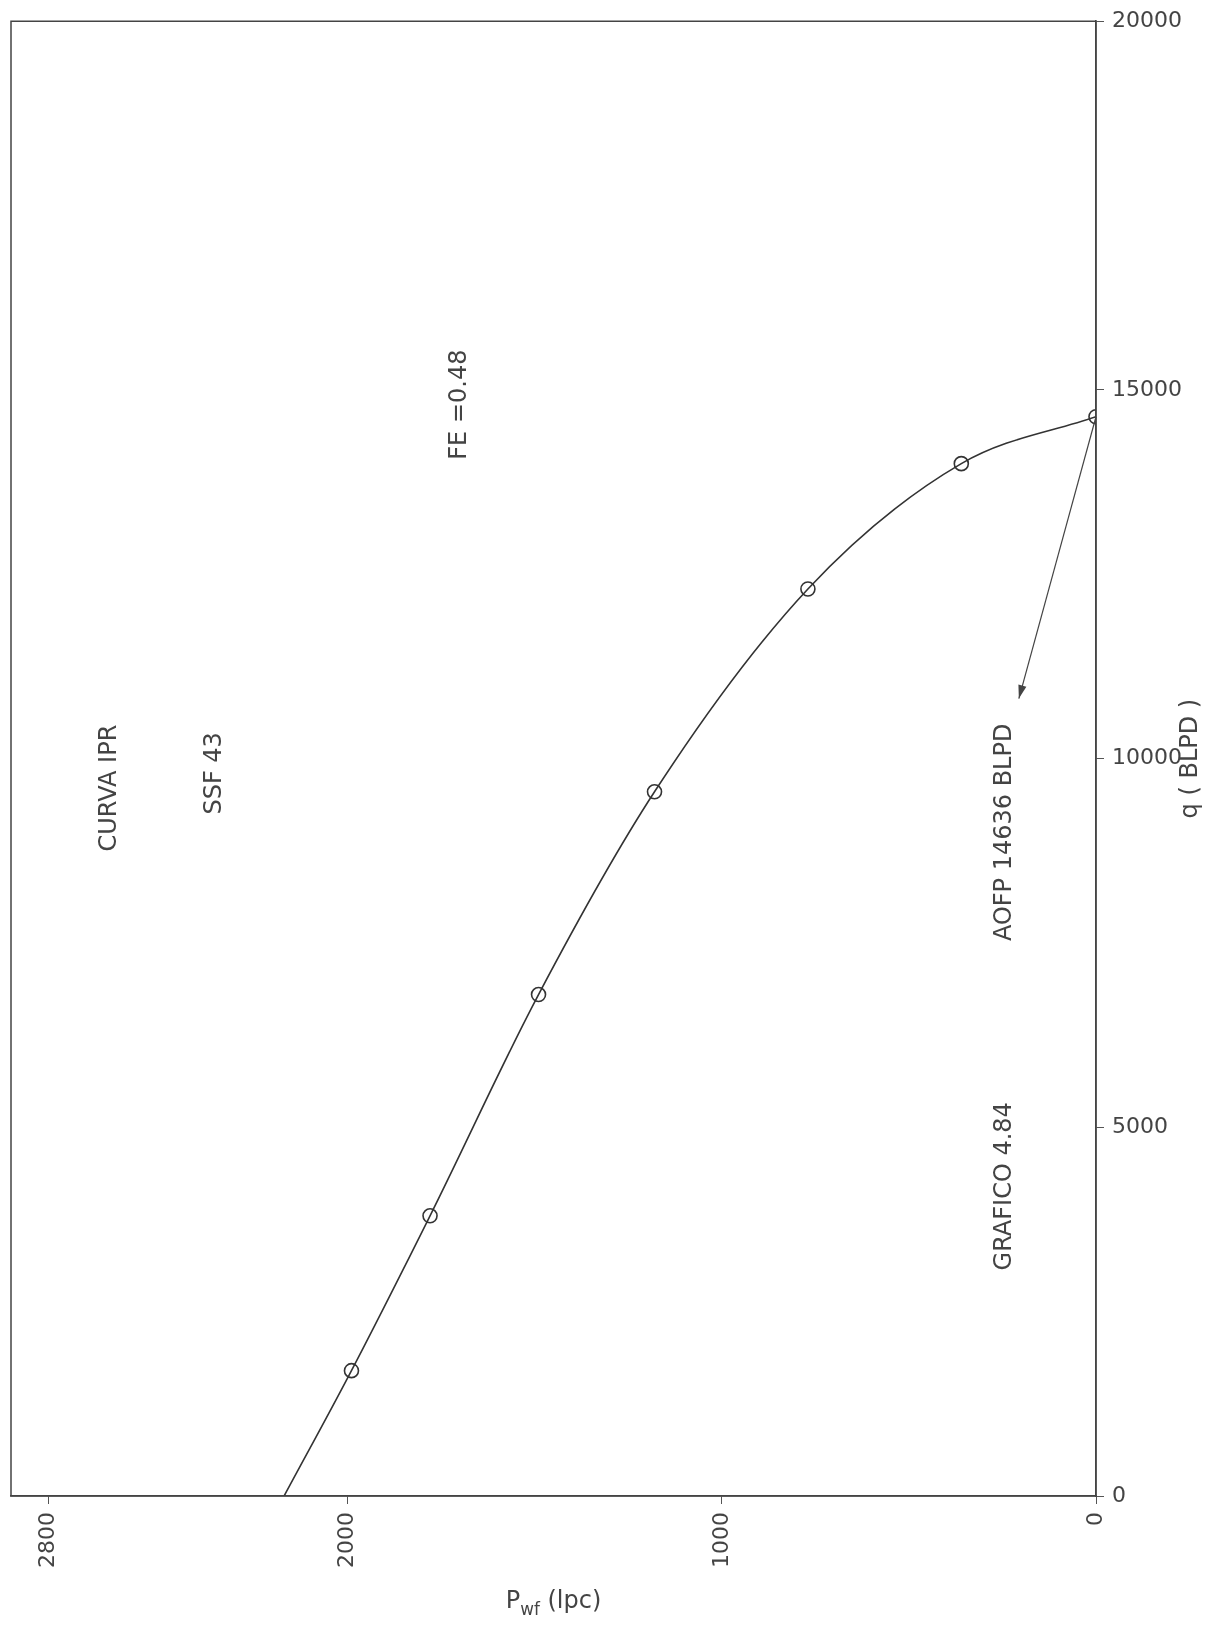  Describe the element at coordinates (346, 1540) in the screenshot. I see `x-tick-label: 2000` at that location.